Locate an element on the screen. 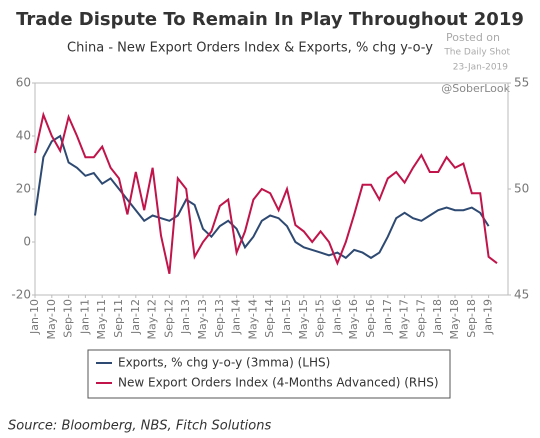 The image size is (540, 438). y-tick-label: 20 is located at coordinates (23, 189).